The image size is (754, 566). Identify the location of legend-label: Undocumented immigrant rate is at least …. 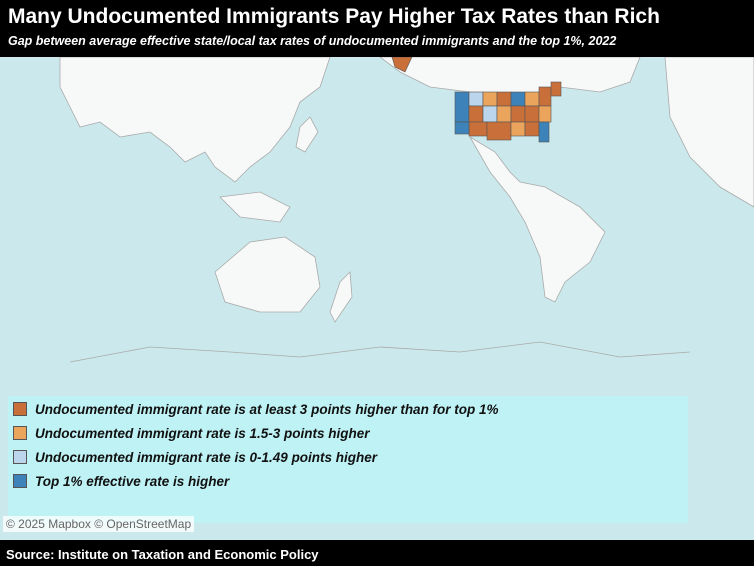
(267, 409).